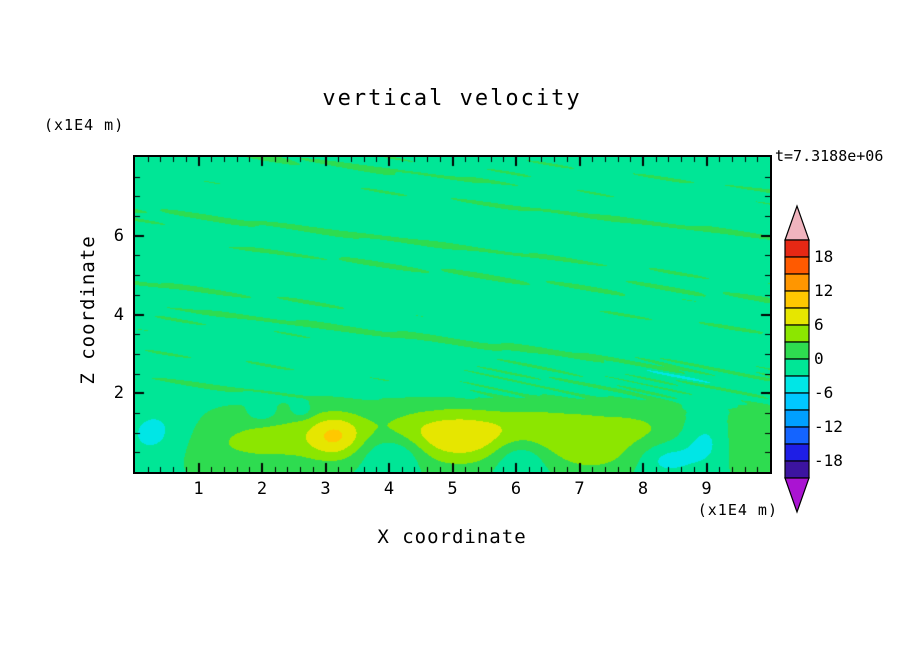 The height and width of the screenshot is (654, 904). I want to click on x-tick-label: 8, so click(643, 489).